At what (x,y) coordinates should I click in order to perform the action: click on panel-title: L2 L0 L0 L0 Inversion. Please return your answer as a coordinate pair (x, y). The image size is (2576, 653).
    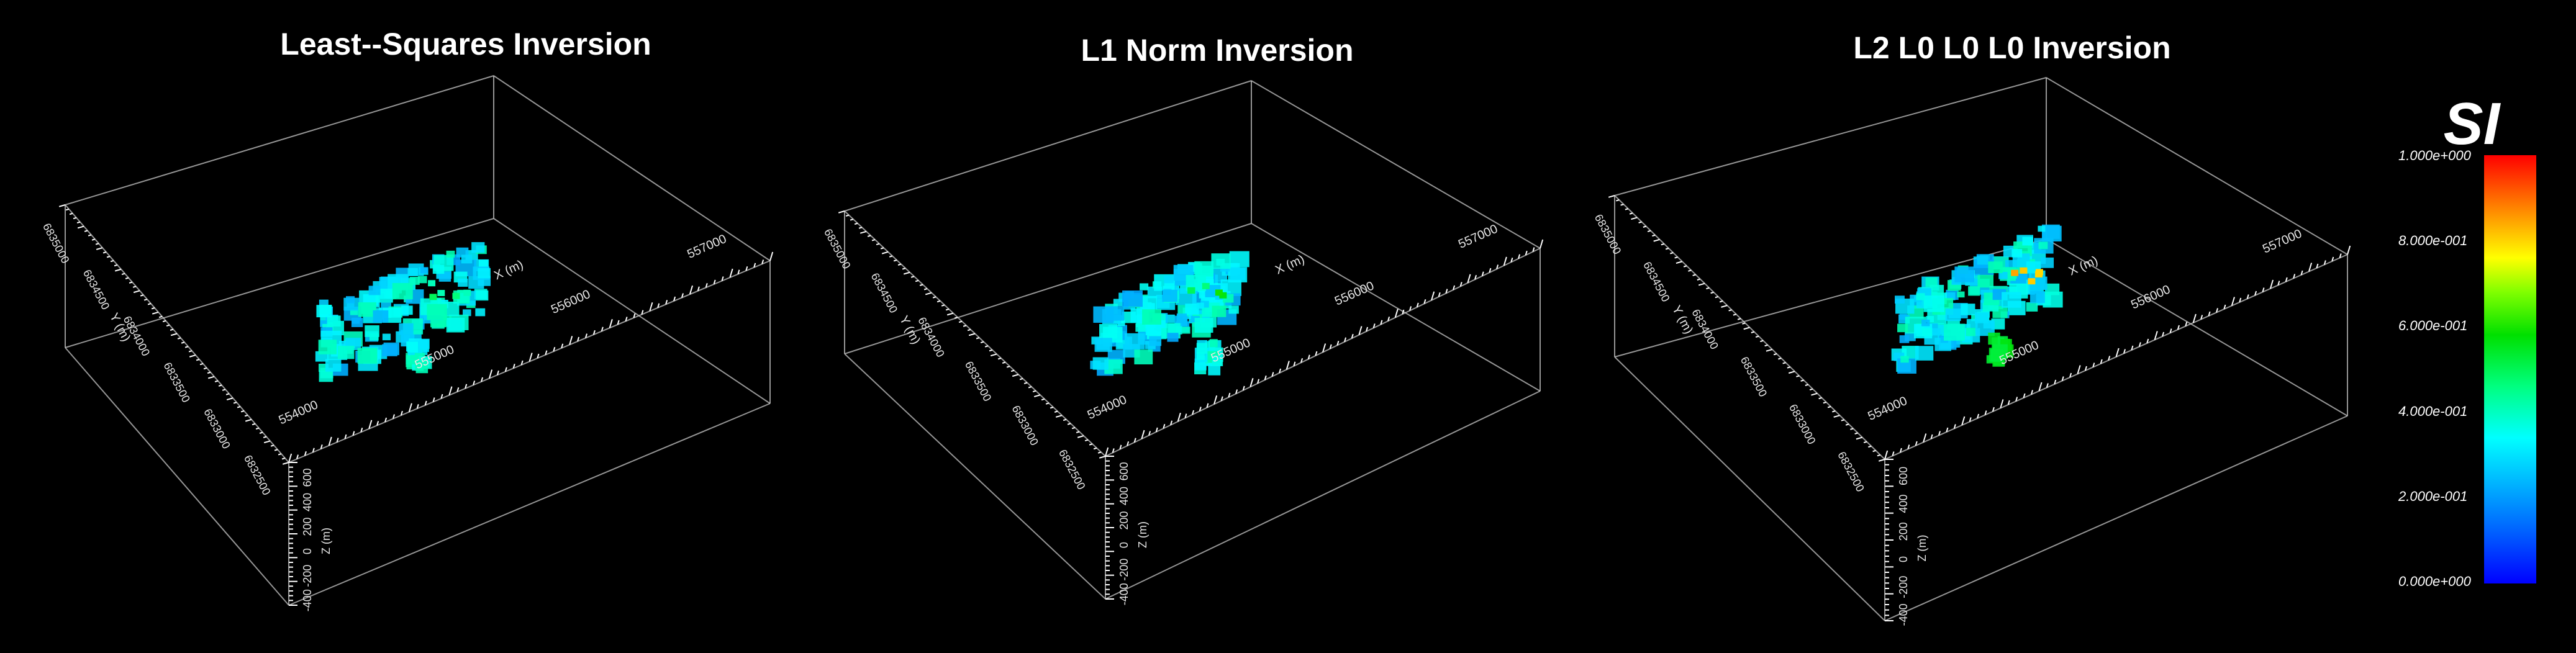
    Looking at the image, I should click on (2011, 47).